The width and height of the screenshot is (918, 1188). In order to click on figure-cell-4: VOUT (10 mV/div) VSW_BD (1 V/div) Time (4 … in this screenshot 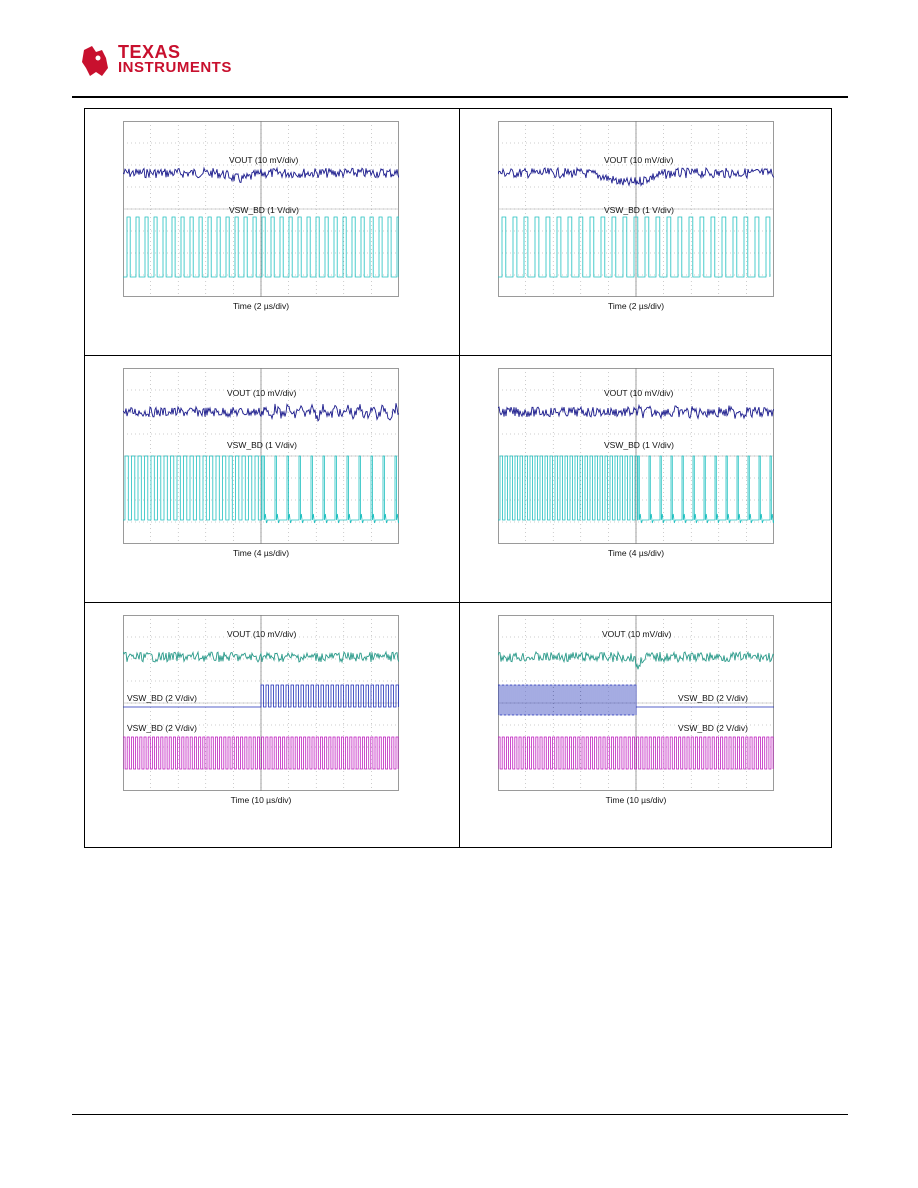, I will do `click(646, 479)`.